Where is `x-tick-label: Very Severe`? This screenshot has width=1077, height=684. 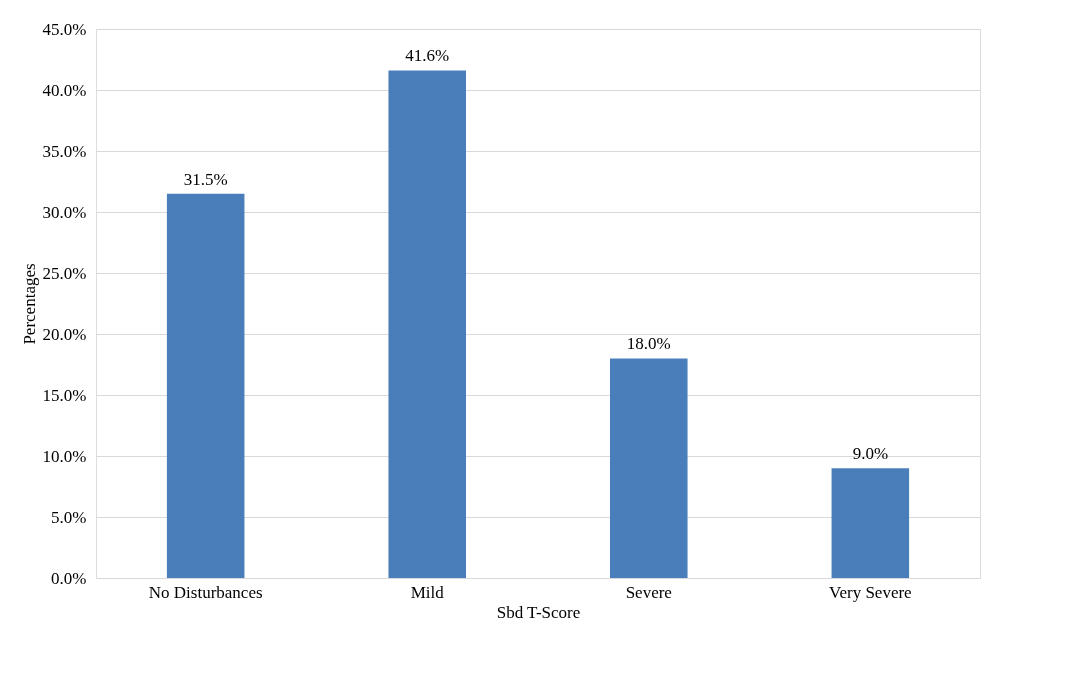 x-tick-label: Very Severe is located at coordinates (870, 592).